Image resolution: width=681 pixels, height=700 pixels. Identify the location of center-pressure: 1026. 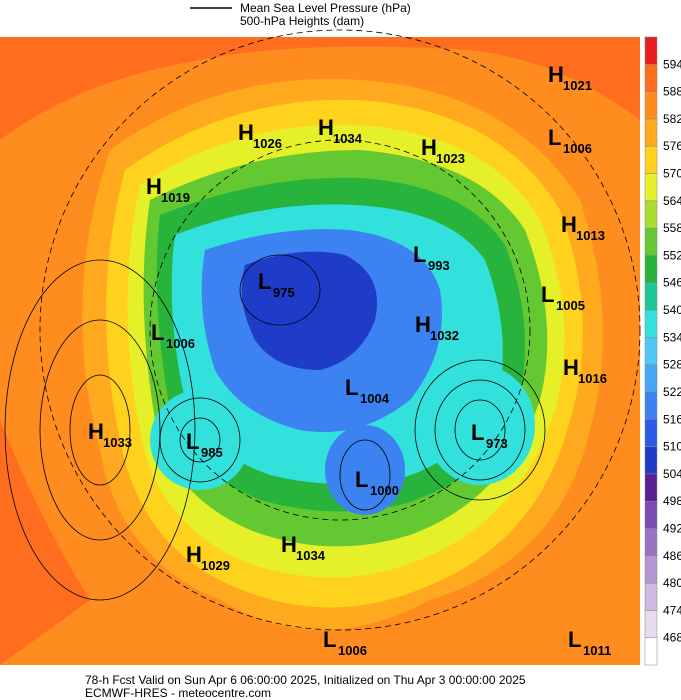
(267, 143).